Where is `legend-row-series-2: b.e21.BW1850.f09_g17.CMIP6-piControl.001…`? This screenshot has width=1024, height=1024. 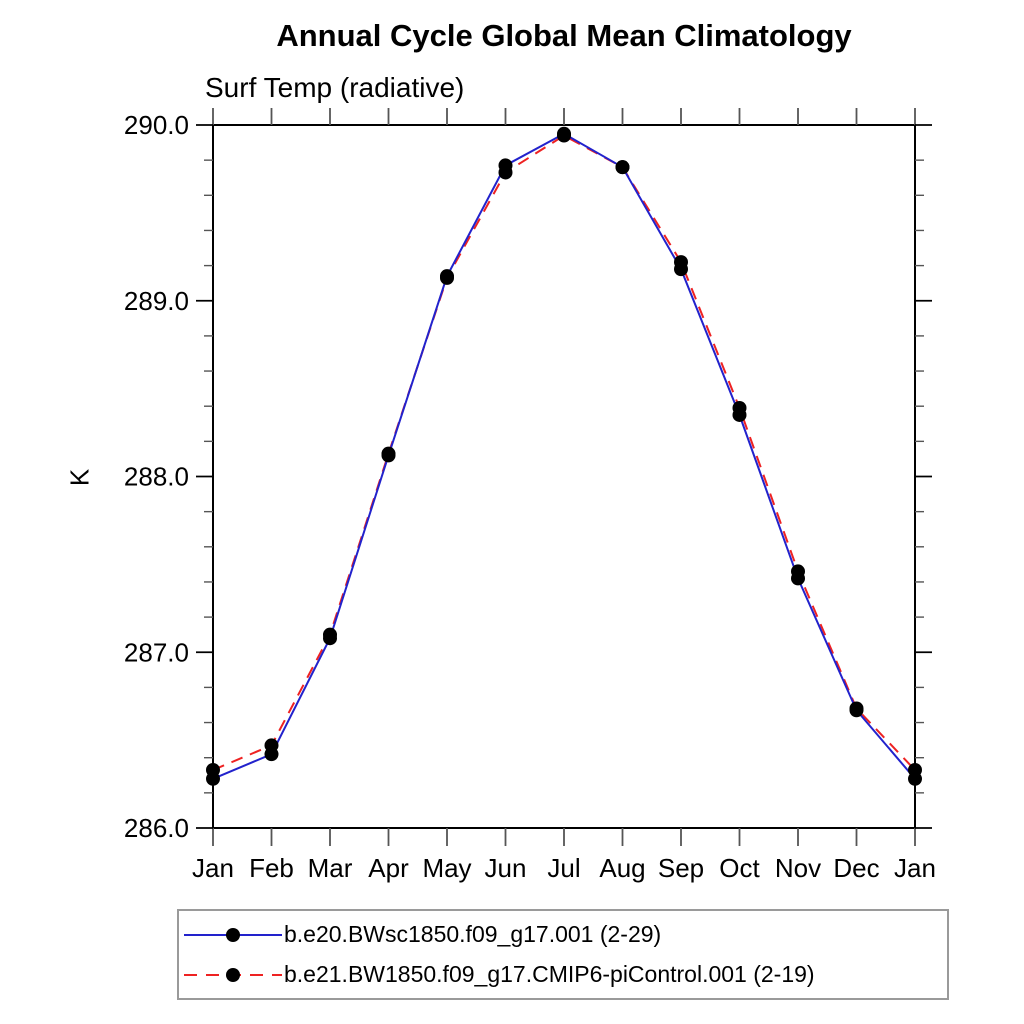 legend-row-series-2: b.e21.BW1850.f09_g17.CMIP6-piControl.001… is located at coordinates (564, 975).